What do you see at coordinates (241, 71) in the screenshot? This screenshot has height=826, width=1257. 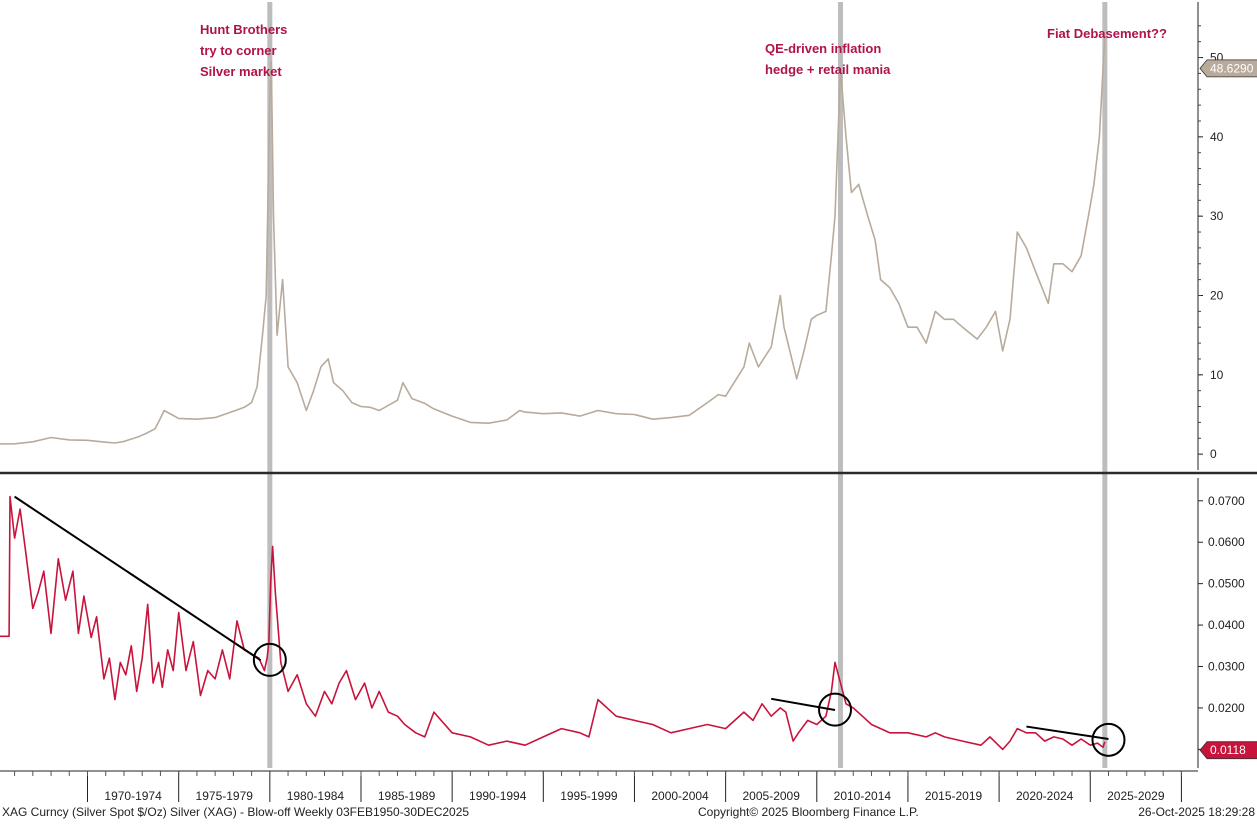 I see `annotation-0-line-2: Silver market` at bounding box center [241, 71].